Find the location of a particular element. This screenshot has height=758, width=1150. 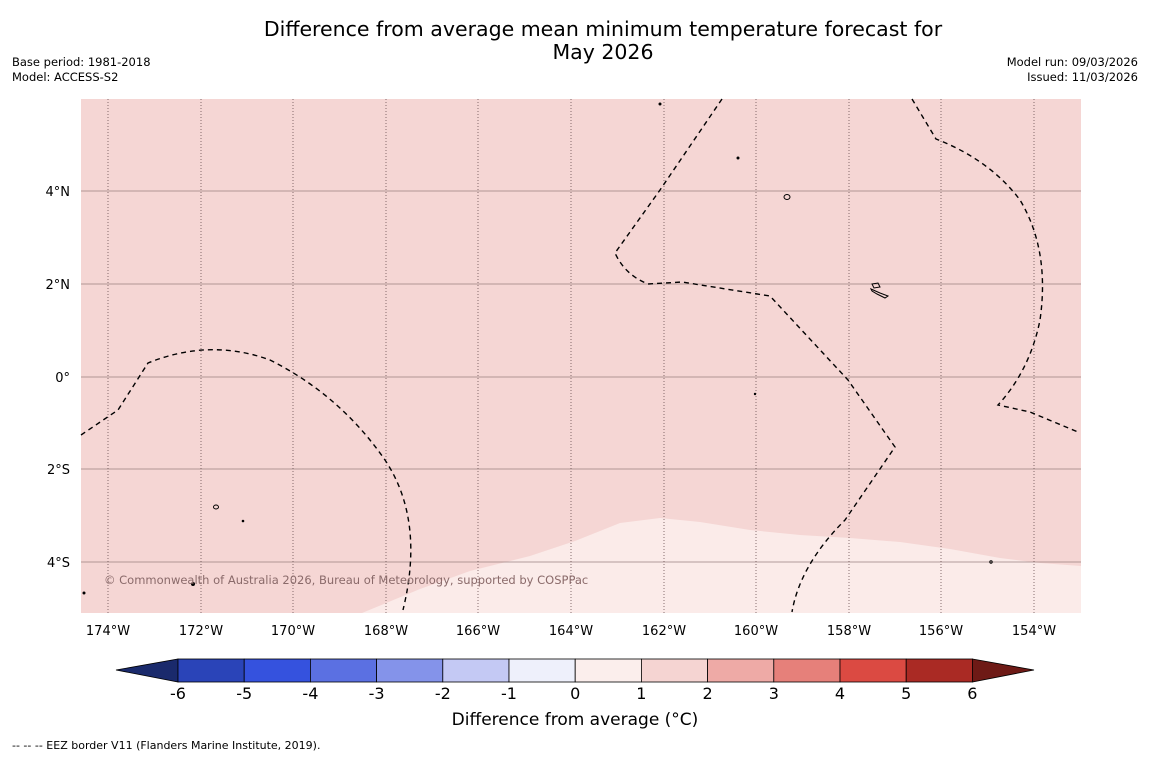

lon-label-172w: 172°W is located at coordinates (201, 631).